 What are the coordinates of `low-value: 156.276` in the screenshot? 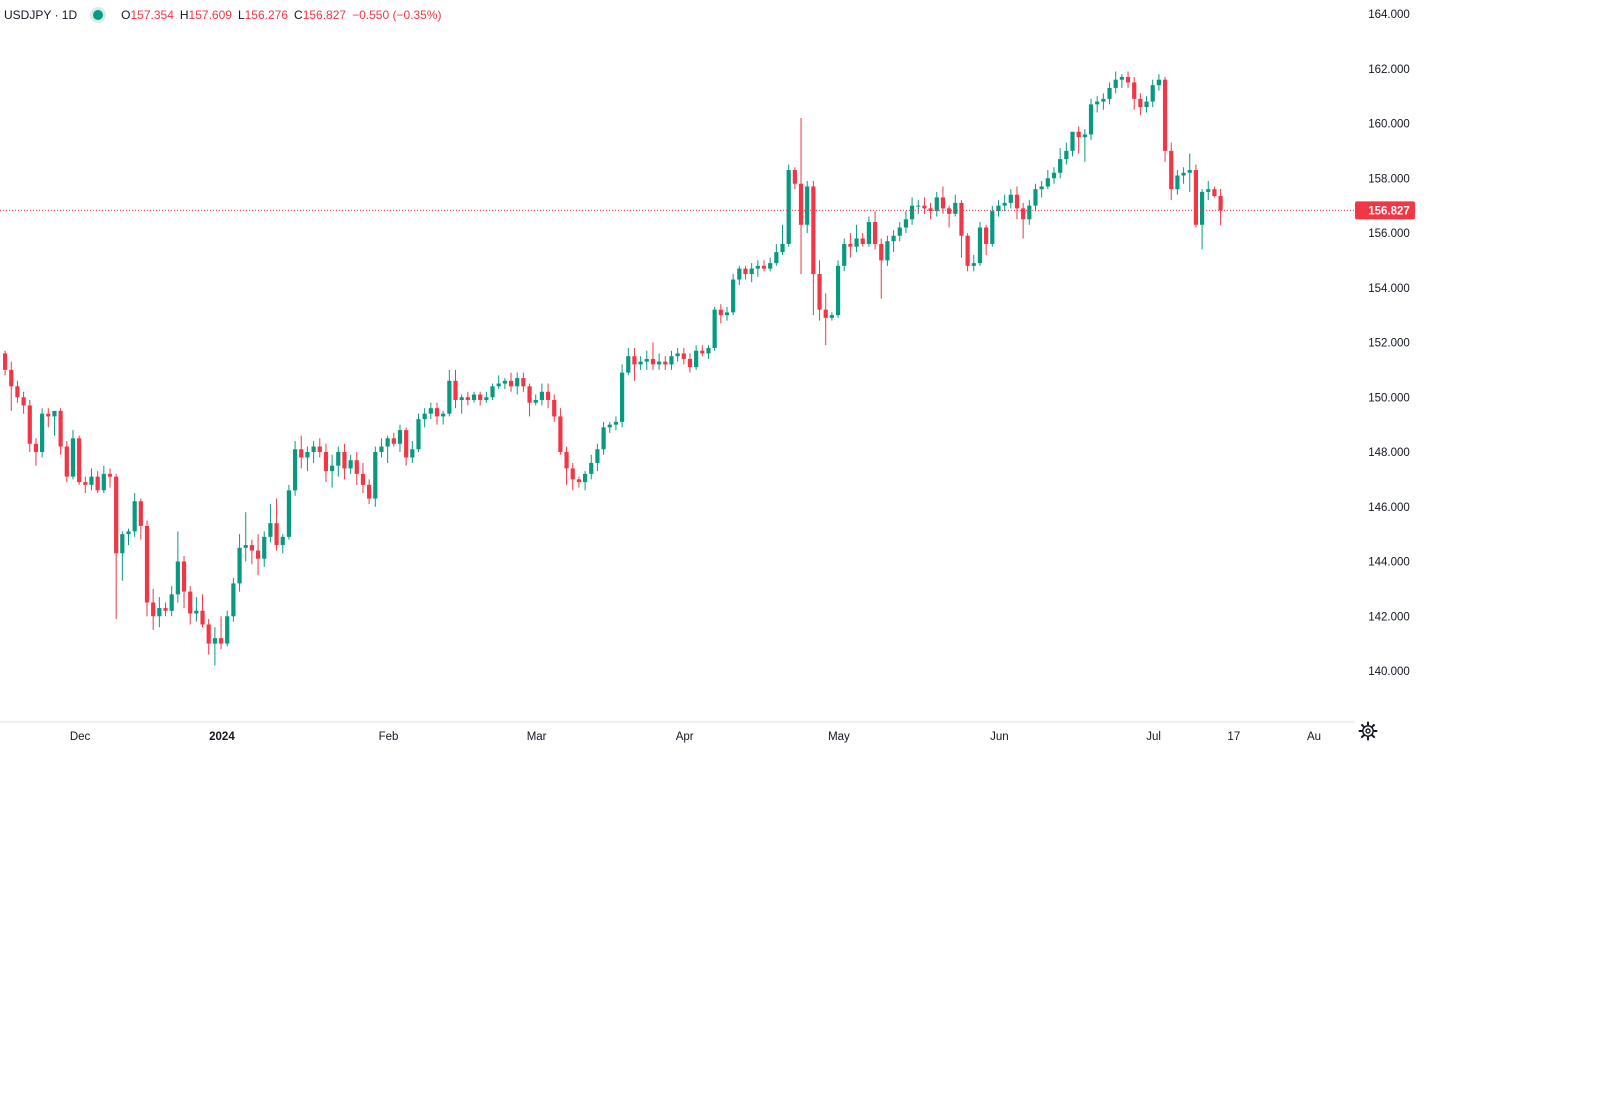 It's located at (266, 15).